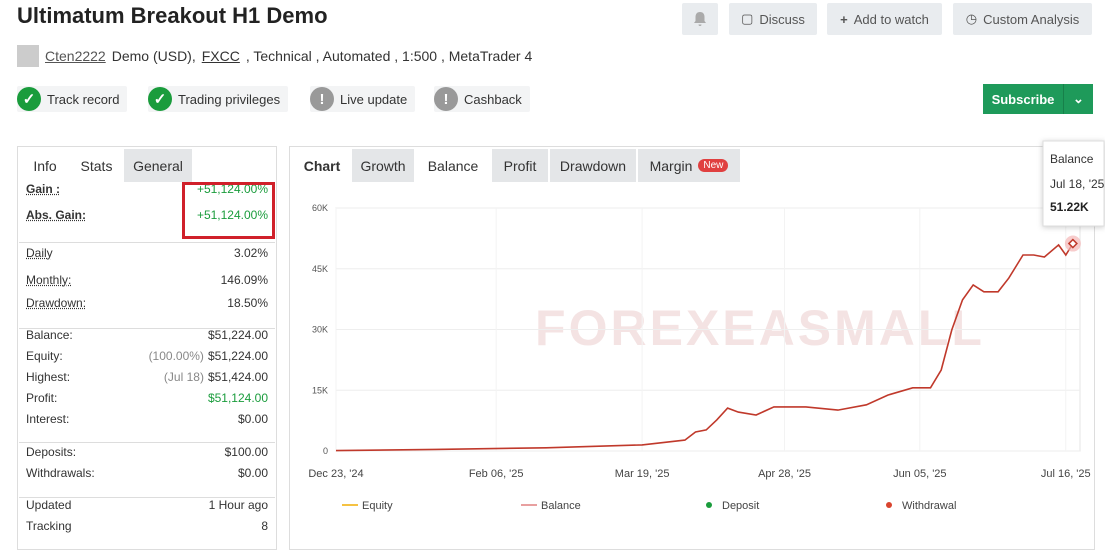  I want to click on icon: +, so click(844, 19).